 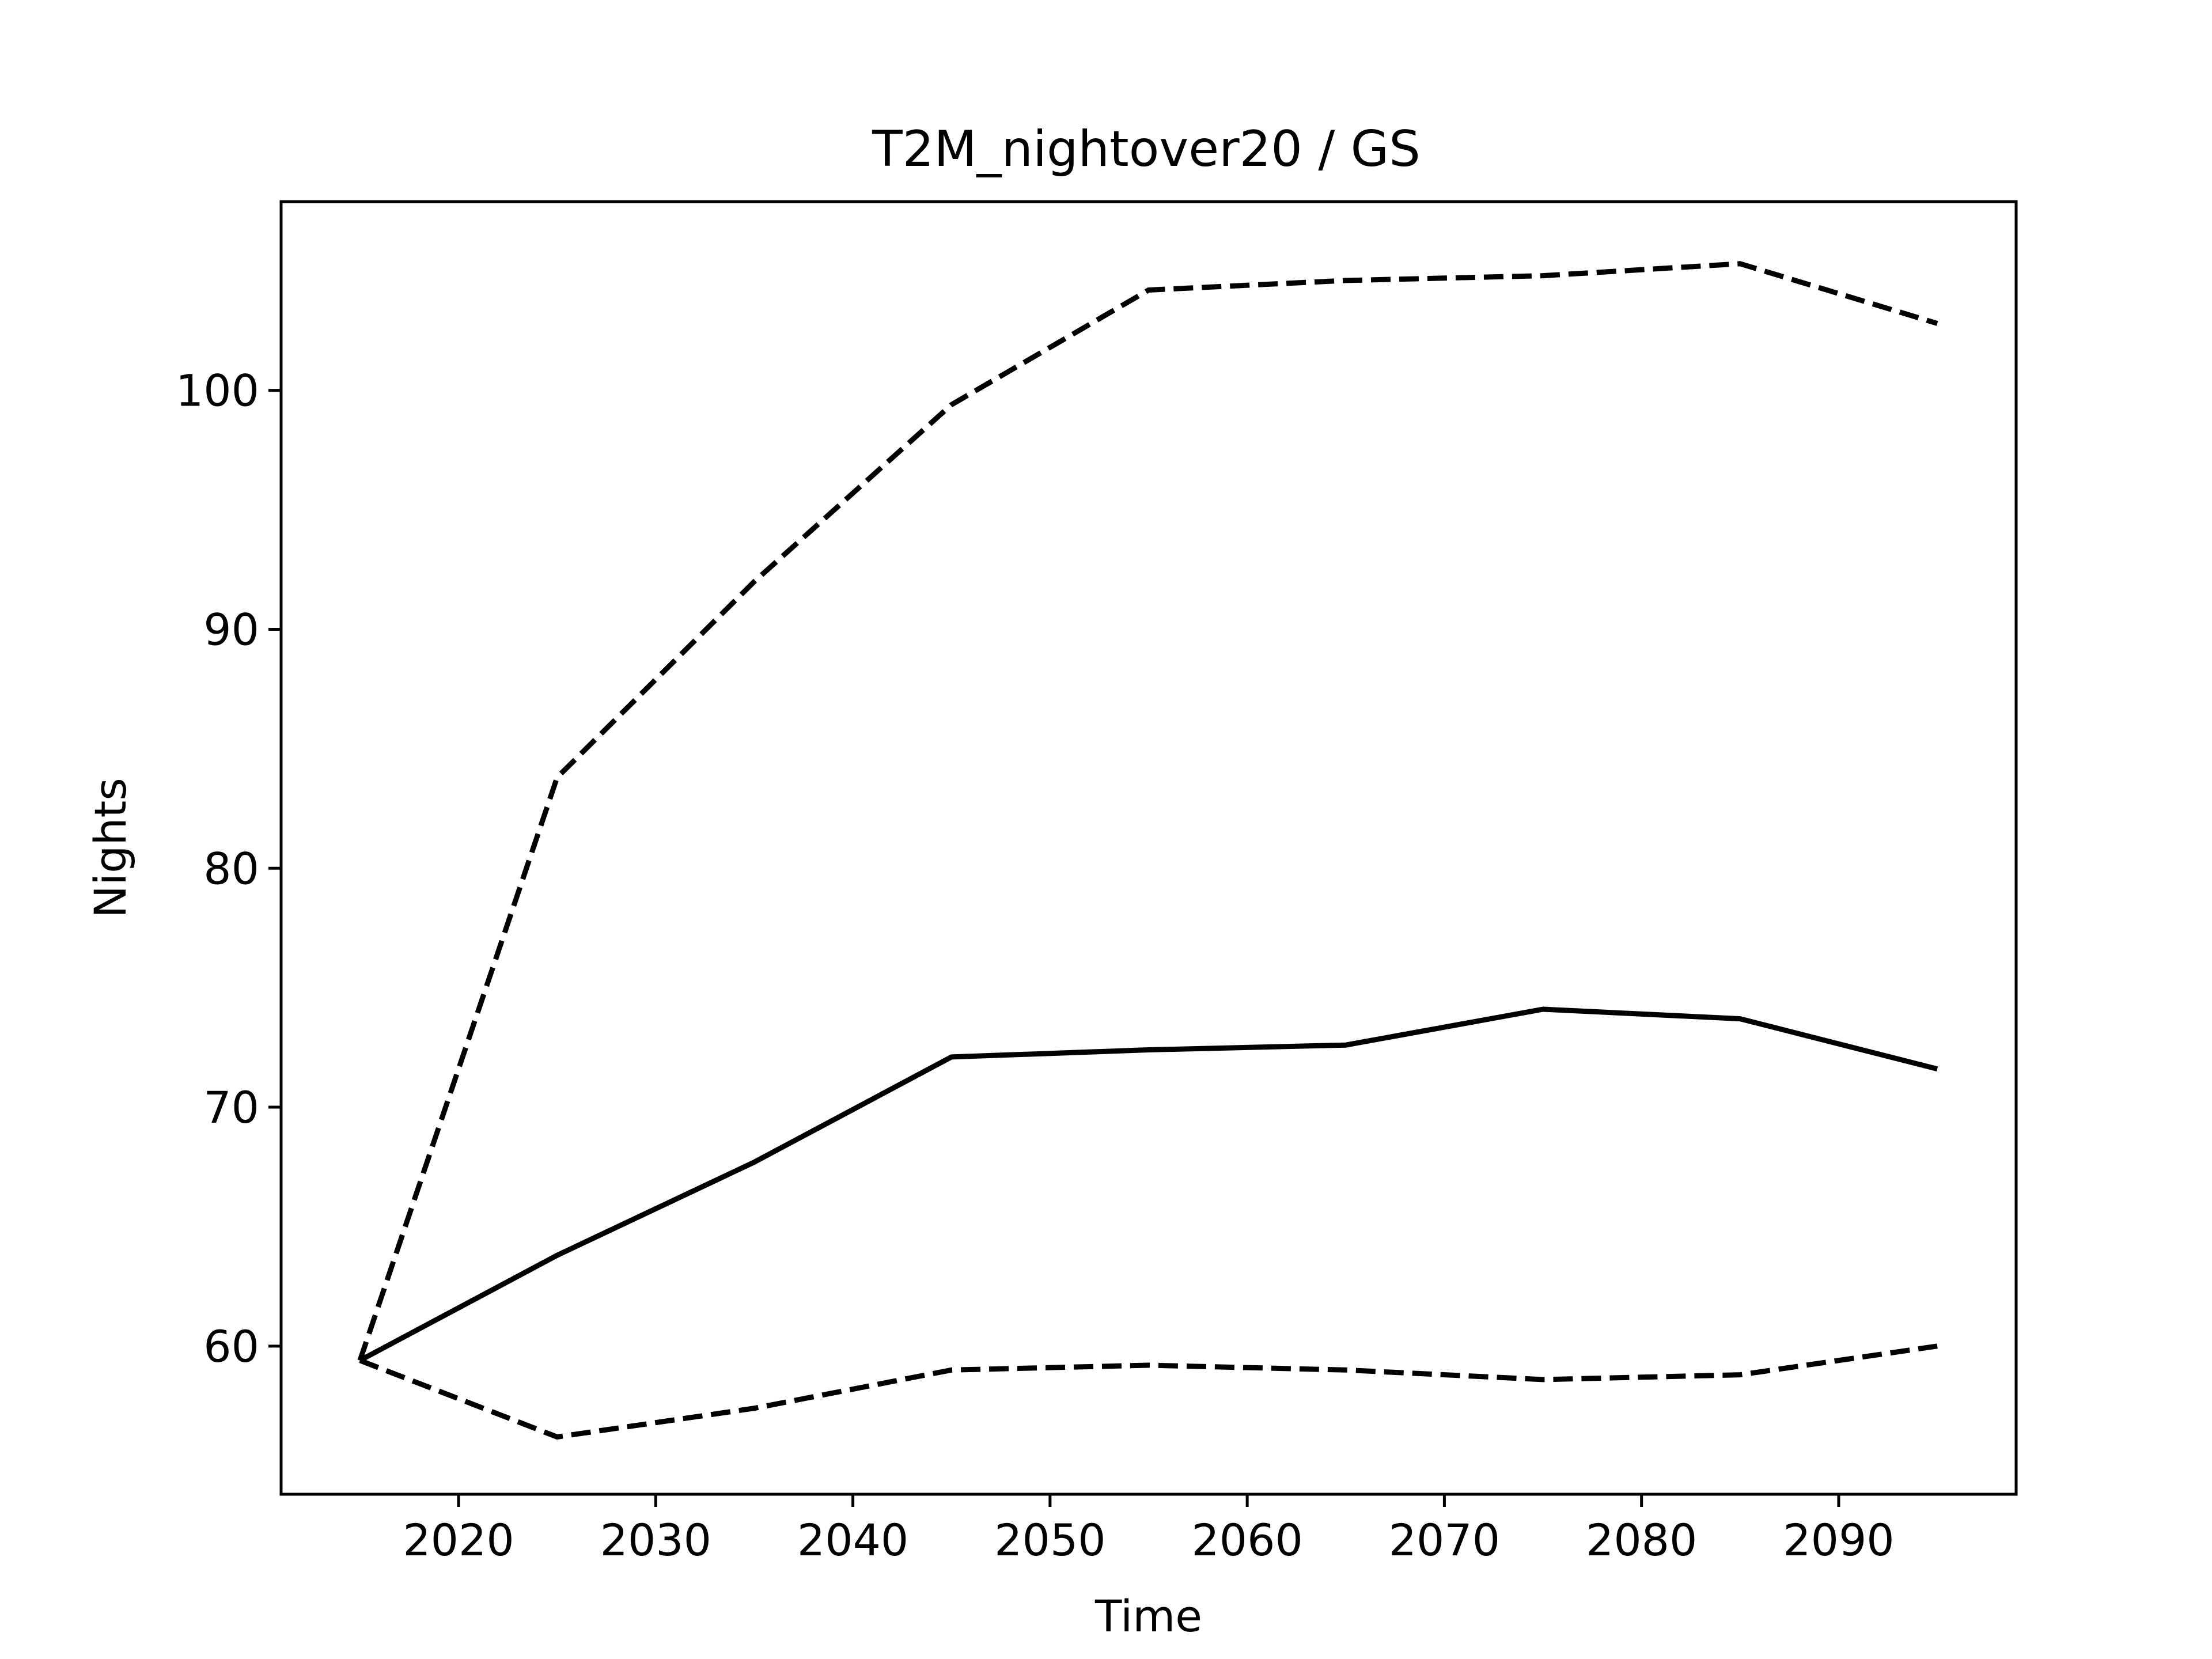 I want to click on chart-title: T2M_nightover20 / GS, so click(x=1146, y=149).